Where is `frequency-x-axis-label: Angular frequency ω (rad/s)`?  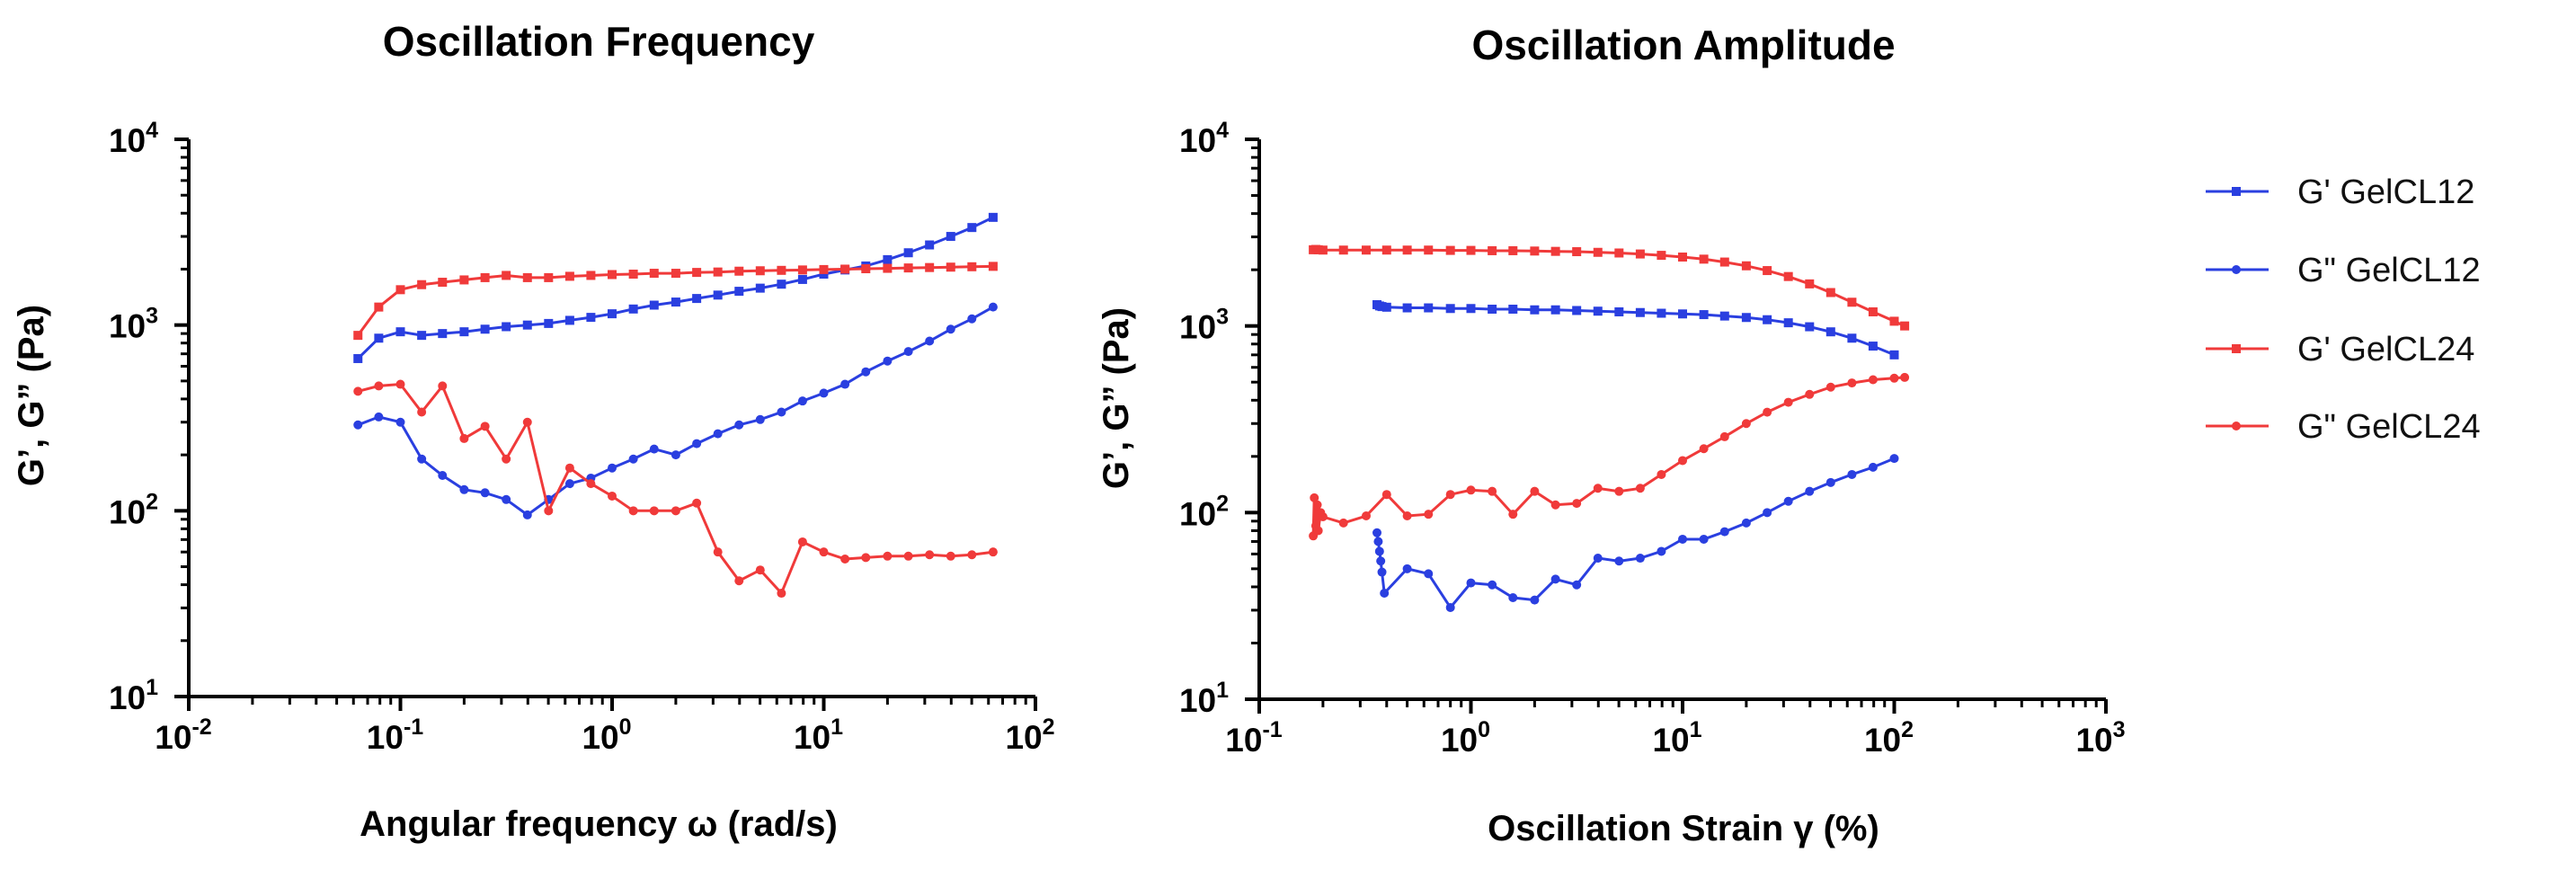
frequency-x-axis-label: Angular frequency ω (rad/s) is located at coordinates (599, 824).